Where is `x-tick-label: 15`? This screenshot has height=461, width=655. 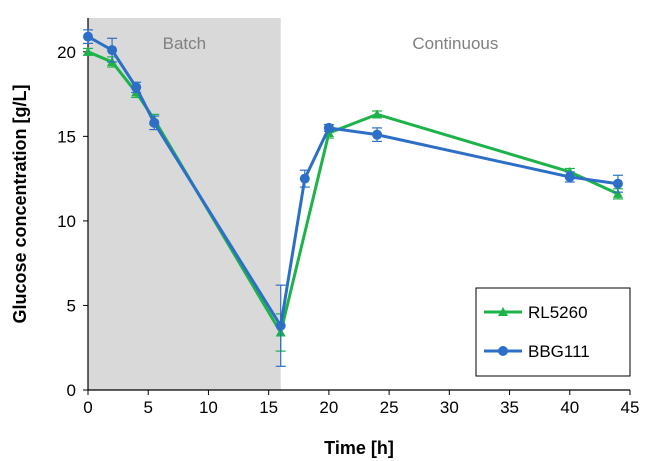 x-tick-label: 15 is located at coordinates (268, 407).